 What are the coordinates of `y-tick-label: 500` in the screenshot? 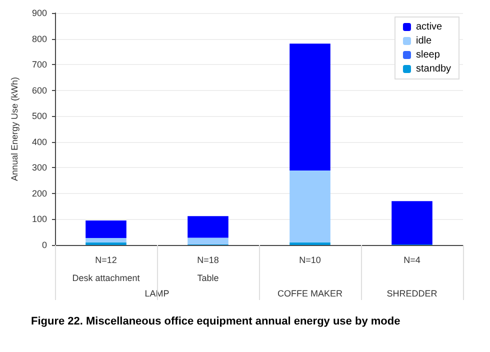 It's located at (39, 116).